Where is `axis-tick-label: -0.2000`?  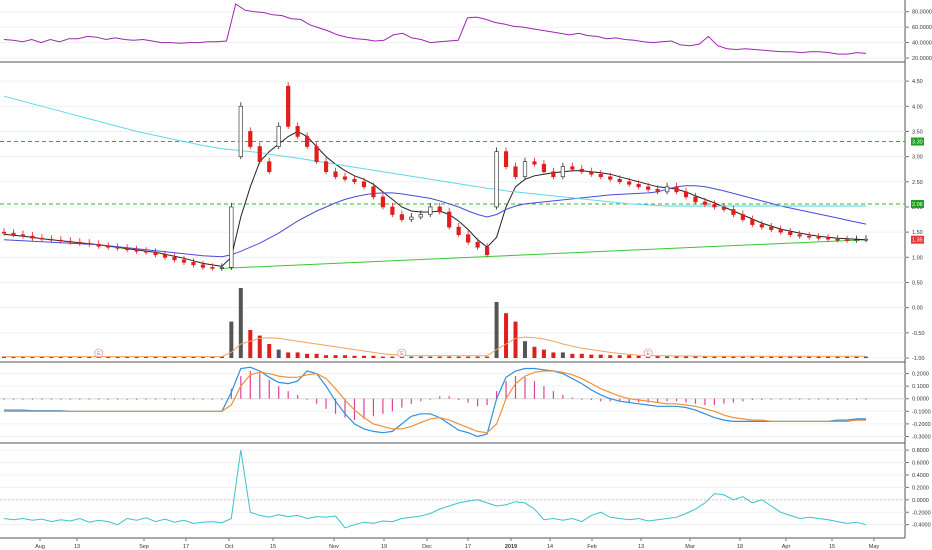 axis-tick-label: -0.2000 is located at coordinates (921, 425).